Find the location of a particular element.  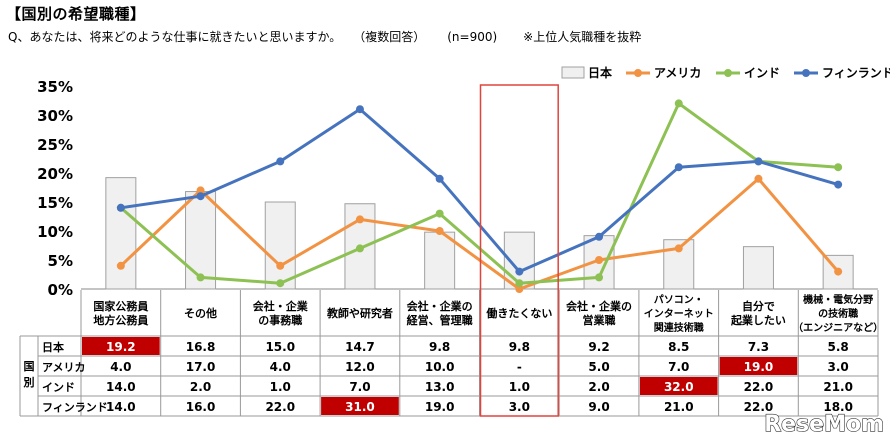

y-tick-label: 30% is located at coordinates (55, 116).